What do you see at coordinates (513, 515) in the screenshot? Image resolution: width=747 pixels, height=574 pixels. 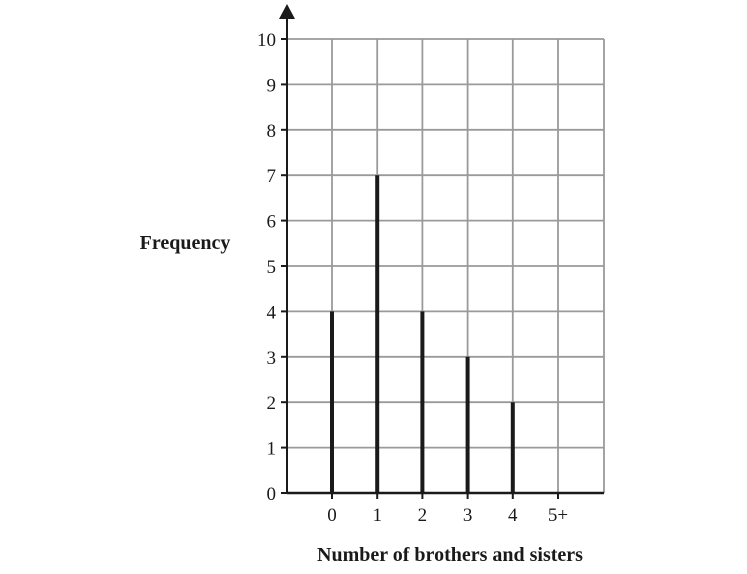 I see `x-tick-label: 4` at bounding box center [513, 515].